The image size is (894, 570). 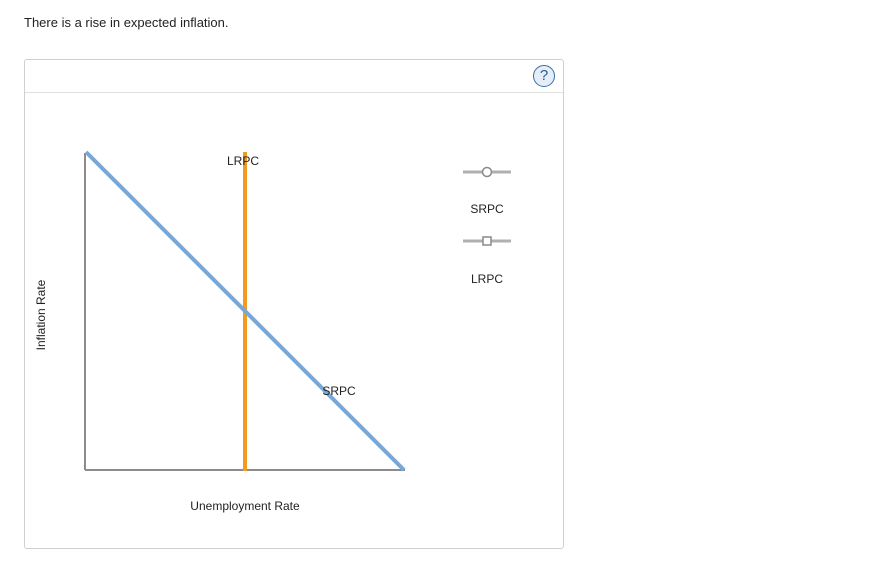 I want to click on legend-srpc-tool, so click(x=487, y=172).